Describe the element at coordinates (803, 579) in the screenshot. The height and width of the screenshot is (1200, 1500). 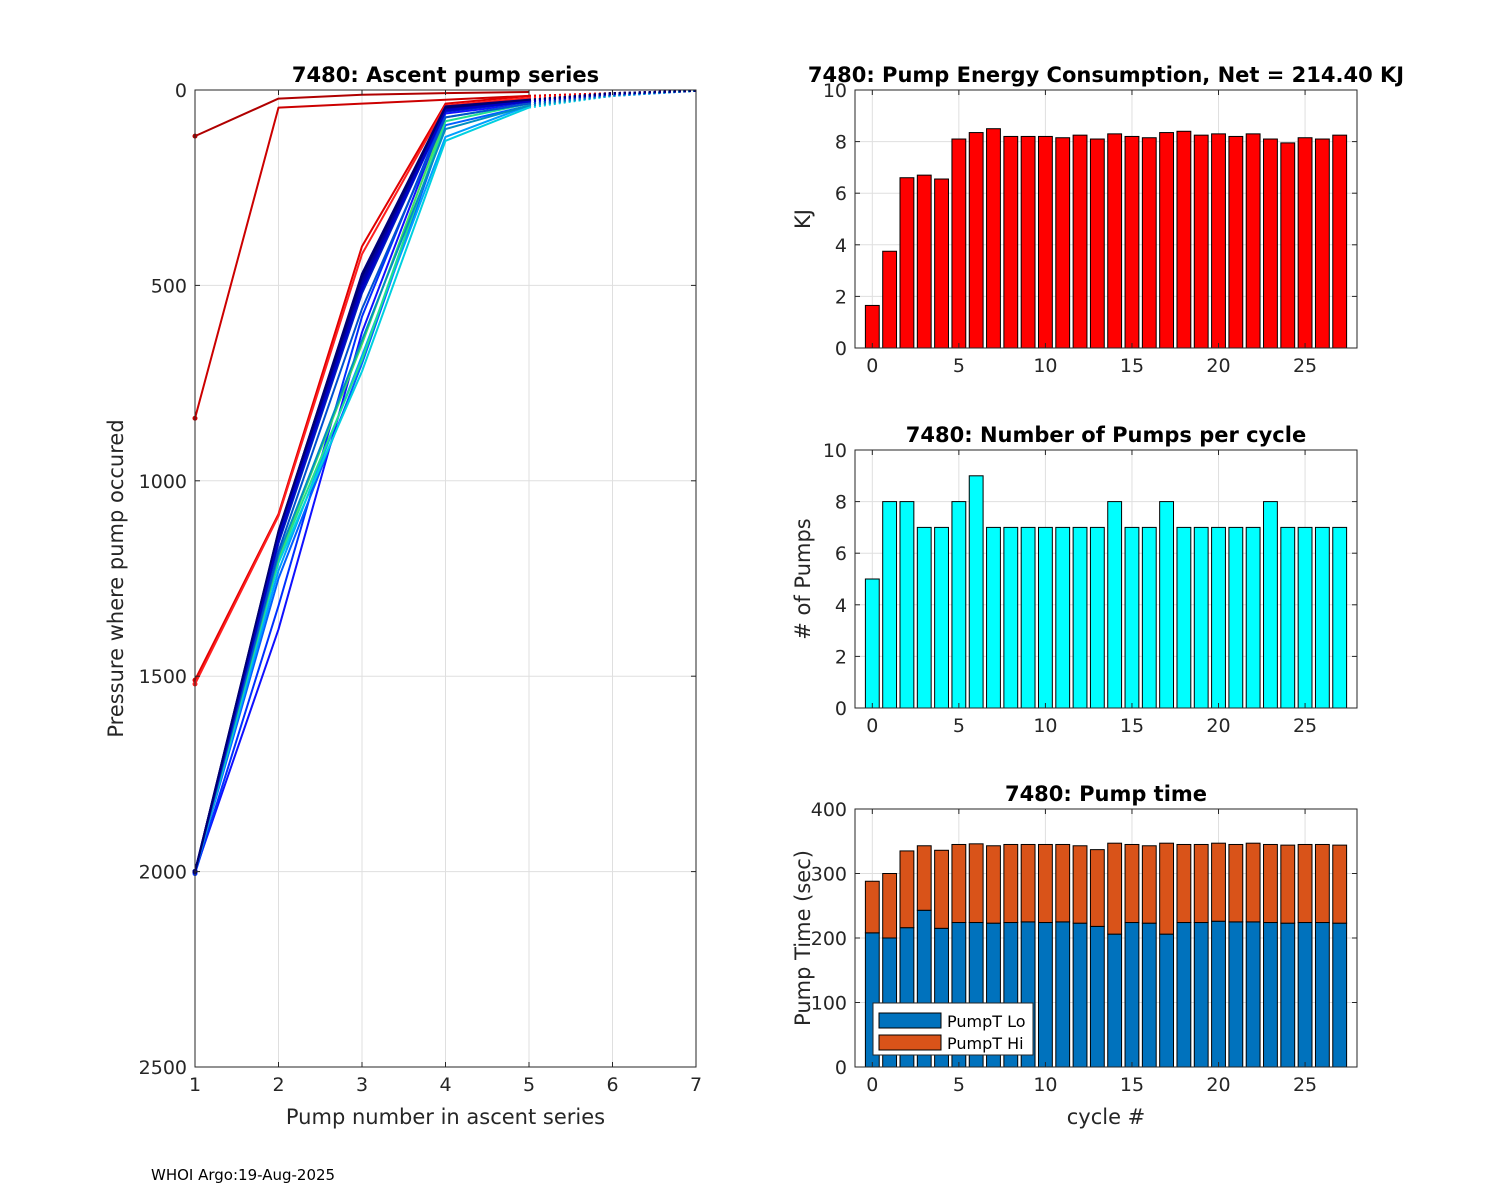
I see `y-axis-label: # of Pumps` at that location.